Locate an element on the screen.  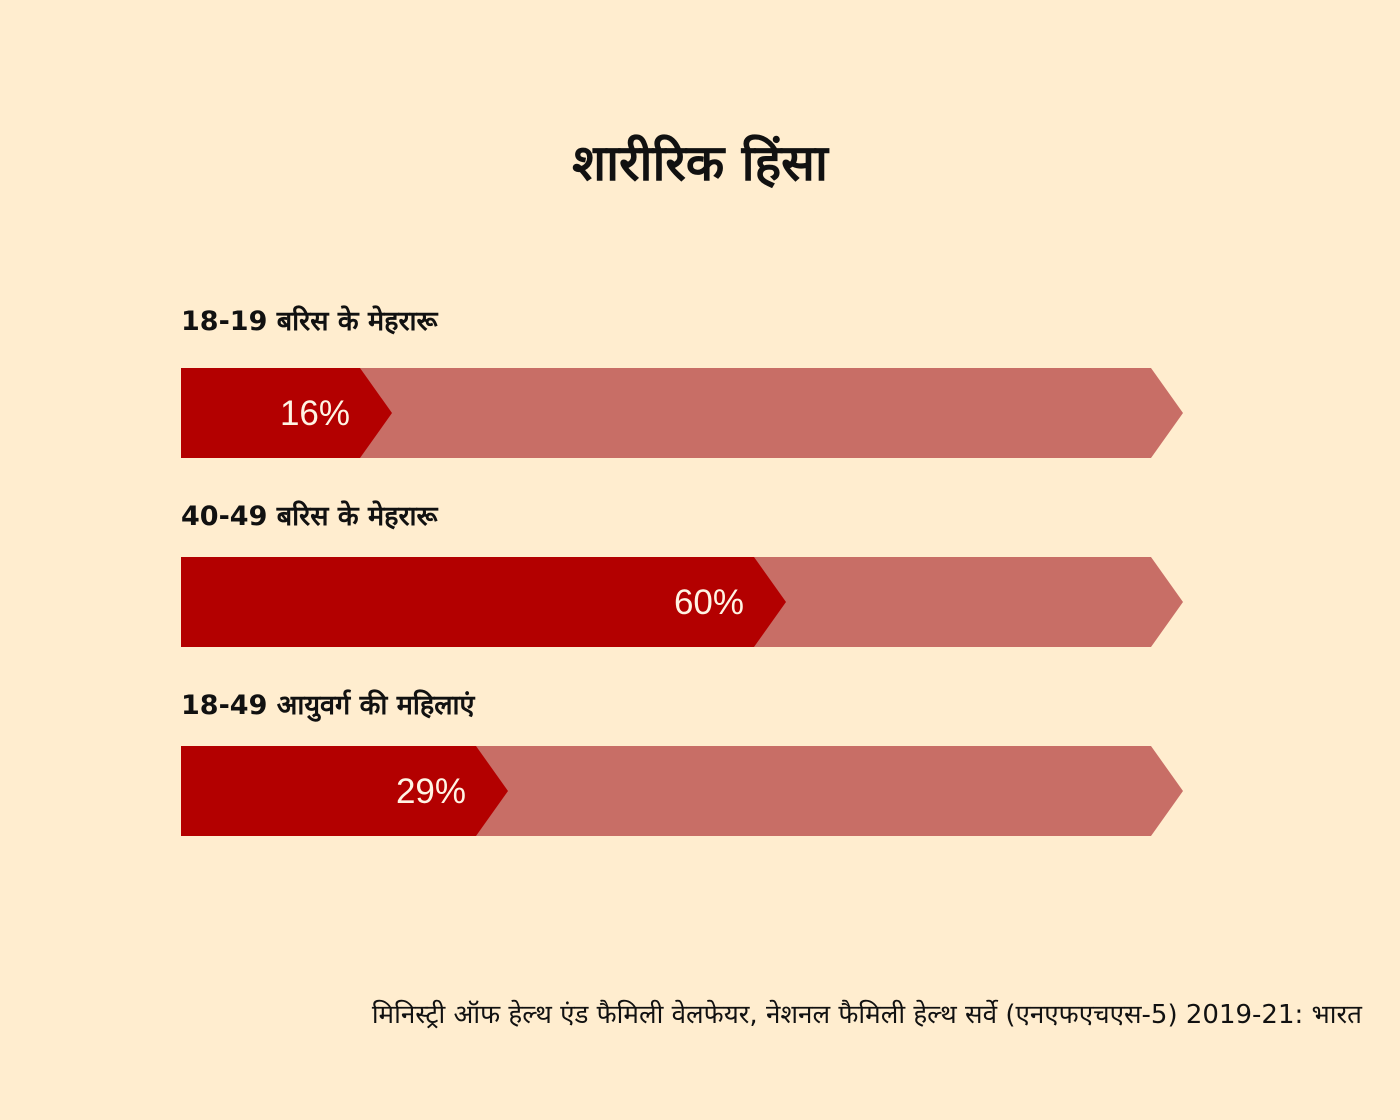
bar-row-svg: 60% is located at coordinates (682, 602).